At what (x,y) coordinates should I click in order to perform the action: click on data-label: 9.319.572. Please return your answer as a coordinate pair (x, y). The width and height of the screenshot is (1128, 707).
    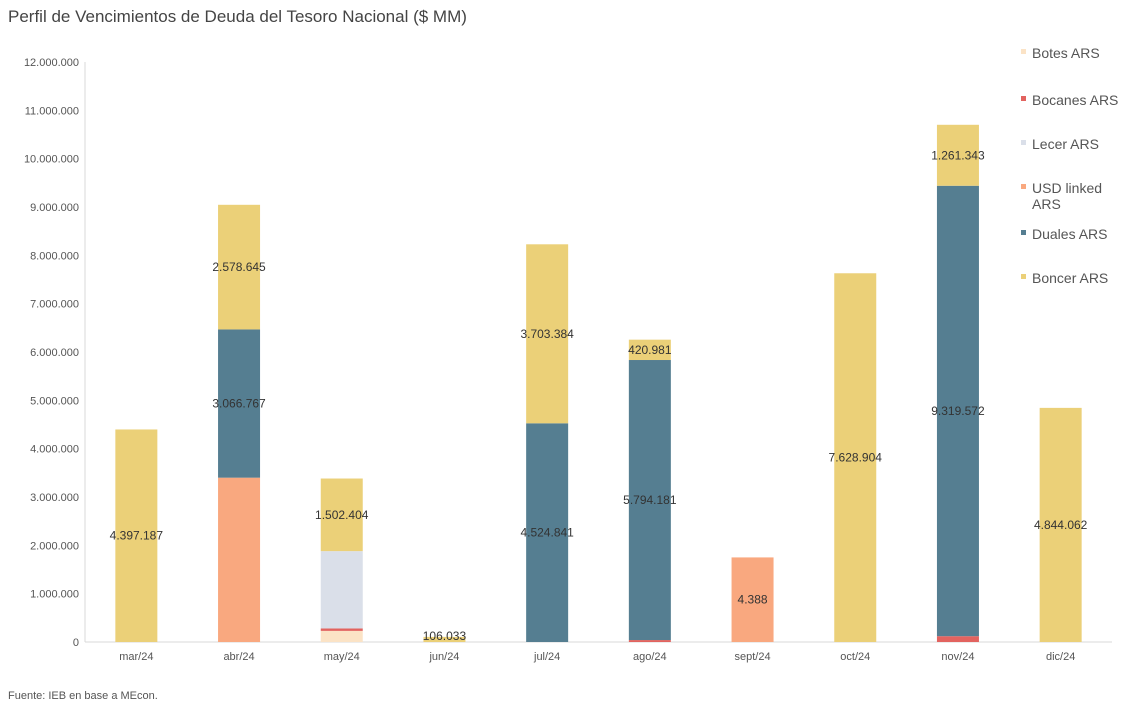
    Looking at the image, I should click on (958, 411).